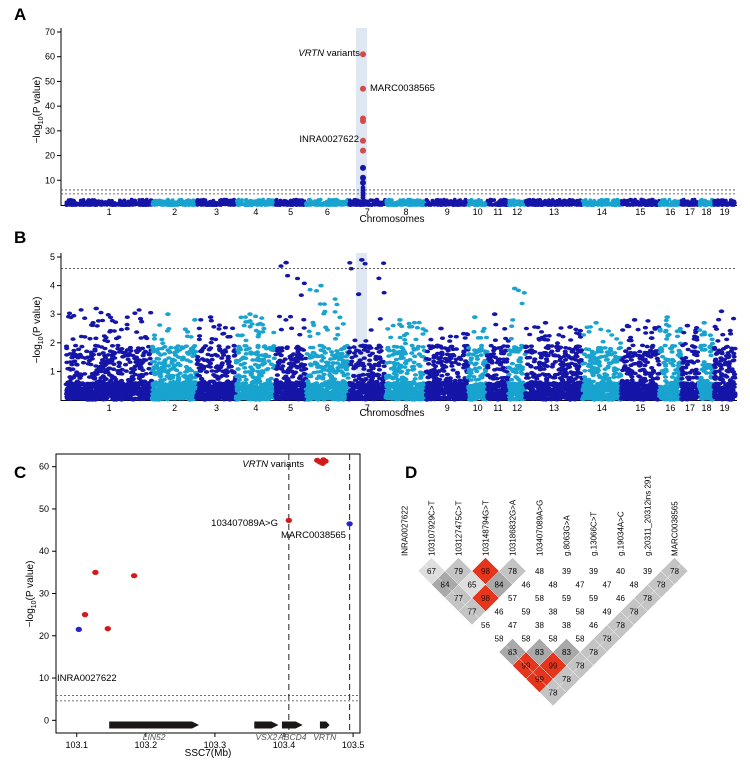  What do you see at coordinates (517, 212) in the screenshot?
I see `panel-a-chromosome-label: 12` at bounding box center [517, 212].